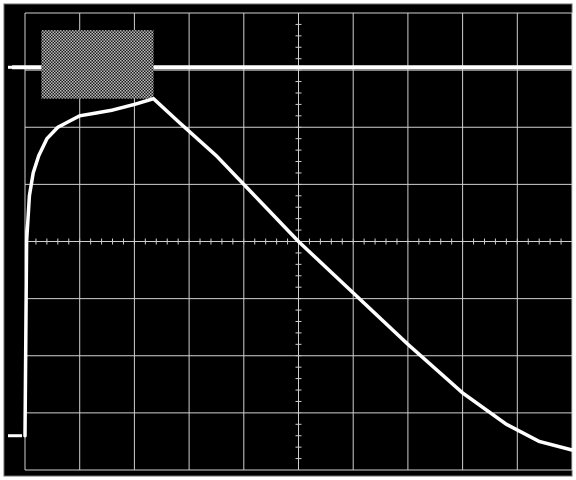 Image resolution: width=576 pixels, height=480 pixels. I want to click on digital-burst-region, so click(97, 64).